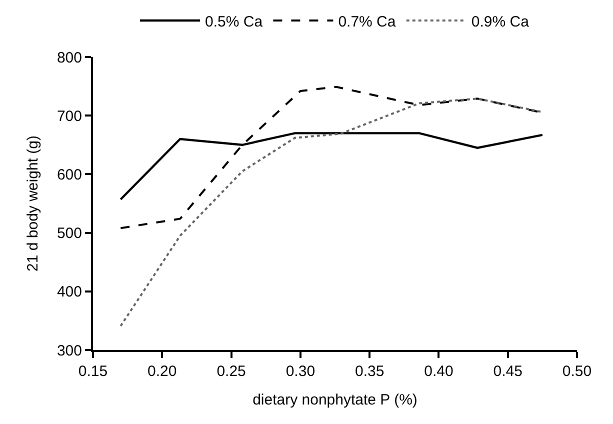 The image size is (613, 424). What do you see at coordinates (69, 351) in the screenshot?
I see `y-tick-label: 300` at bounding box center [69, 351].